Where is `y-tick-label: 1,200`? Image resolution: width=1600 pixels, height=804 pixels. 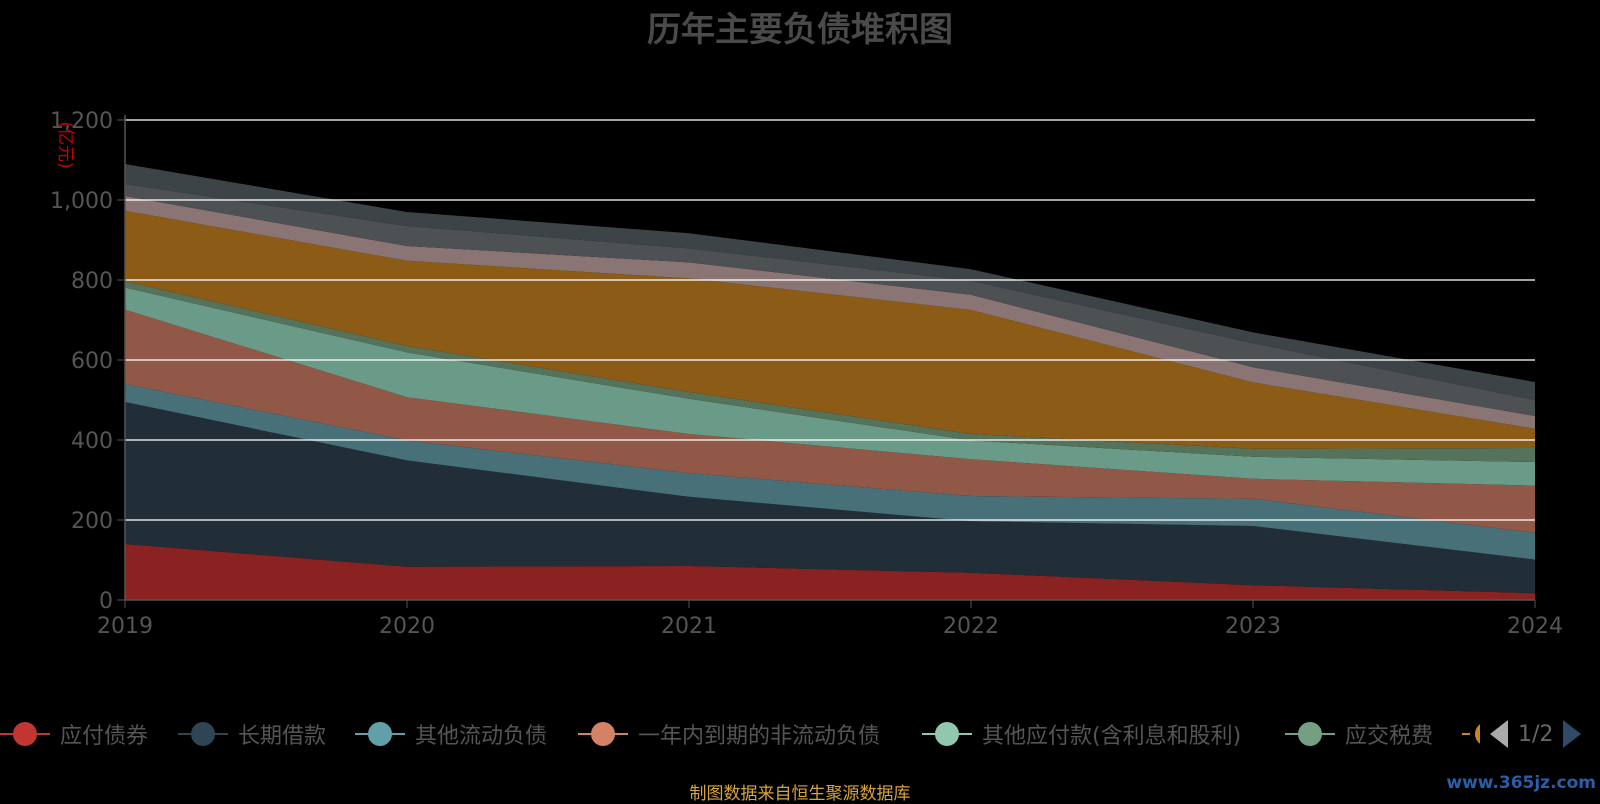
y-tick-label: 1,200 is located at coordinates (81, 121).